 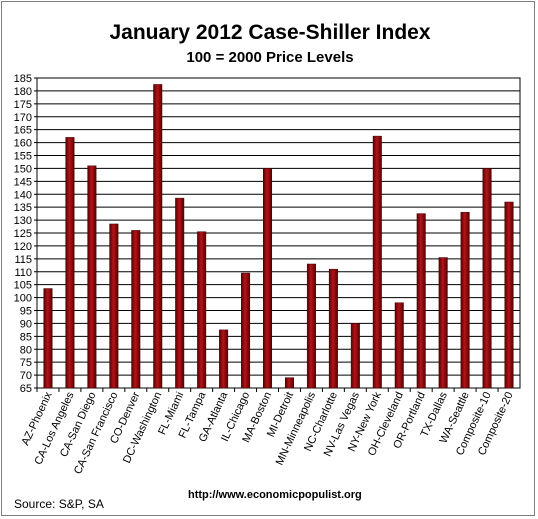 I want to click on bar-co-denver, so click(x=136, y=309).